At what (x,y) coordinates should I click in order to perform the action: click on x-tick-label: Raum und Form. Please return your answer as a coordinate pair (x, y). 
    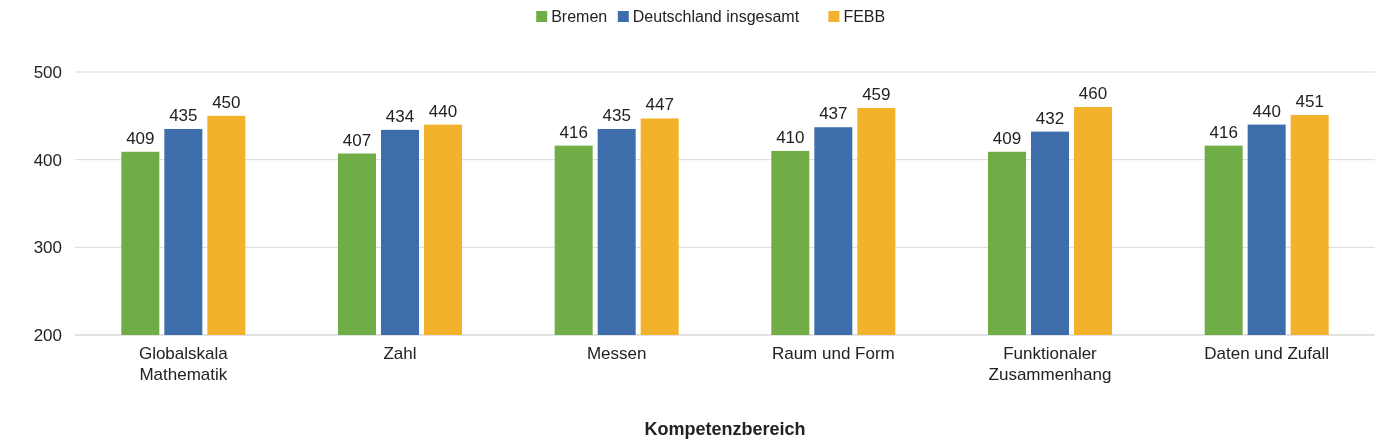
    Looking at the image, I should click on (833, 353).